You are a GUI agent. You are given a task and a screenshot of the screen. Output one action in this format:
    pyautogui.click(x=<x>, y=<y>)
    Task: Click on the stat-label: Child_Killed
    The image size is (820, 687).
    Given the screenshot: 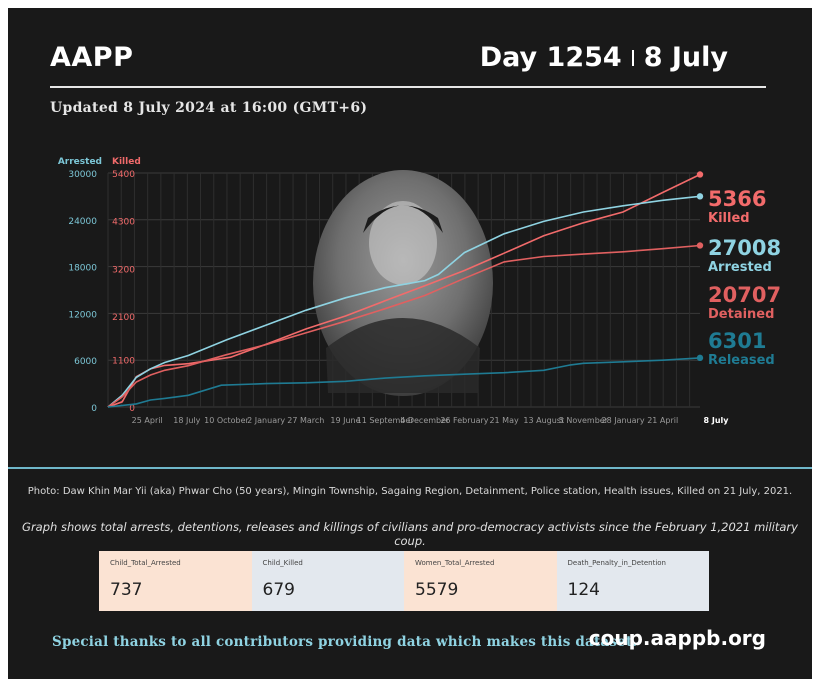 What is the action you would take?
    pyautogui.click(x=282, y=563)
    